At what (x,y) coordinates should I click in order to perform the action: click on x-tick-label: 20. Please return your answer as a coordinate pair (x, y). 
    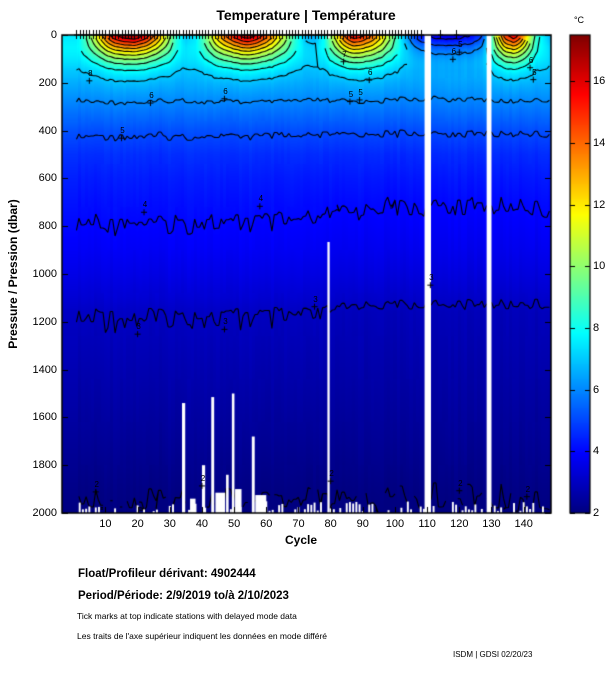
    Looking at the image, I should click on (137, 524).